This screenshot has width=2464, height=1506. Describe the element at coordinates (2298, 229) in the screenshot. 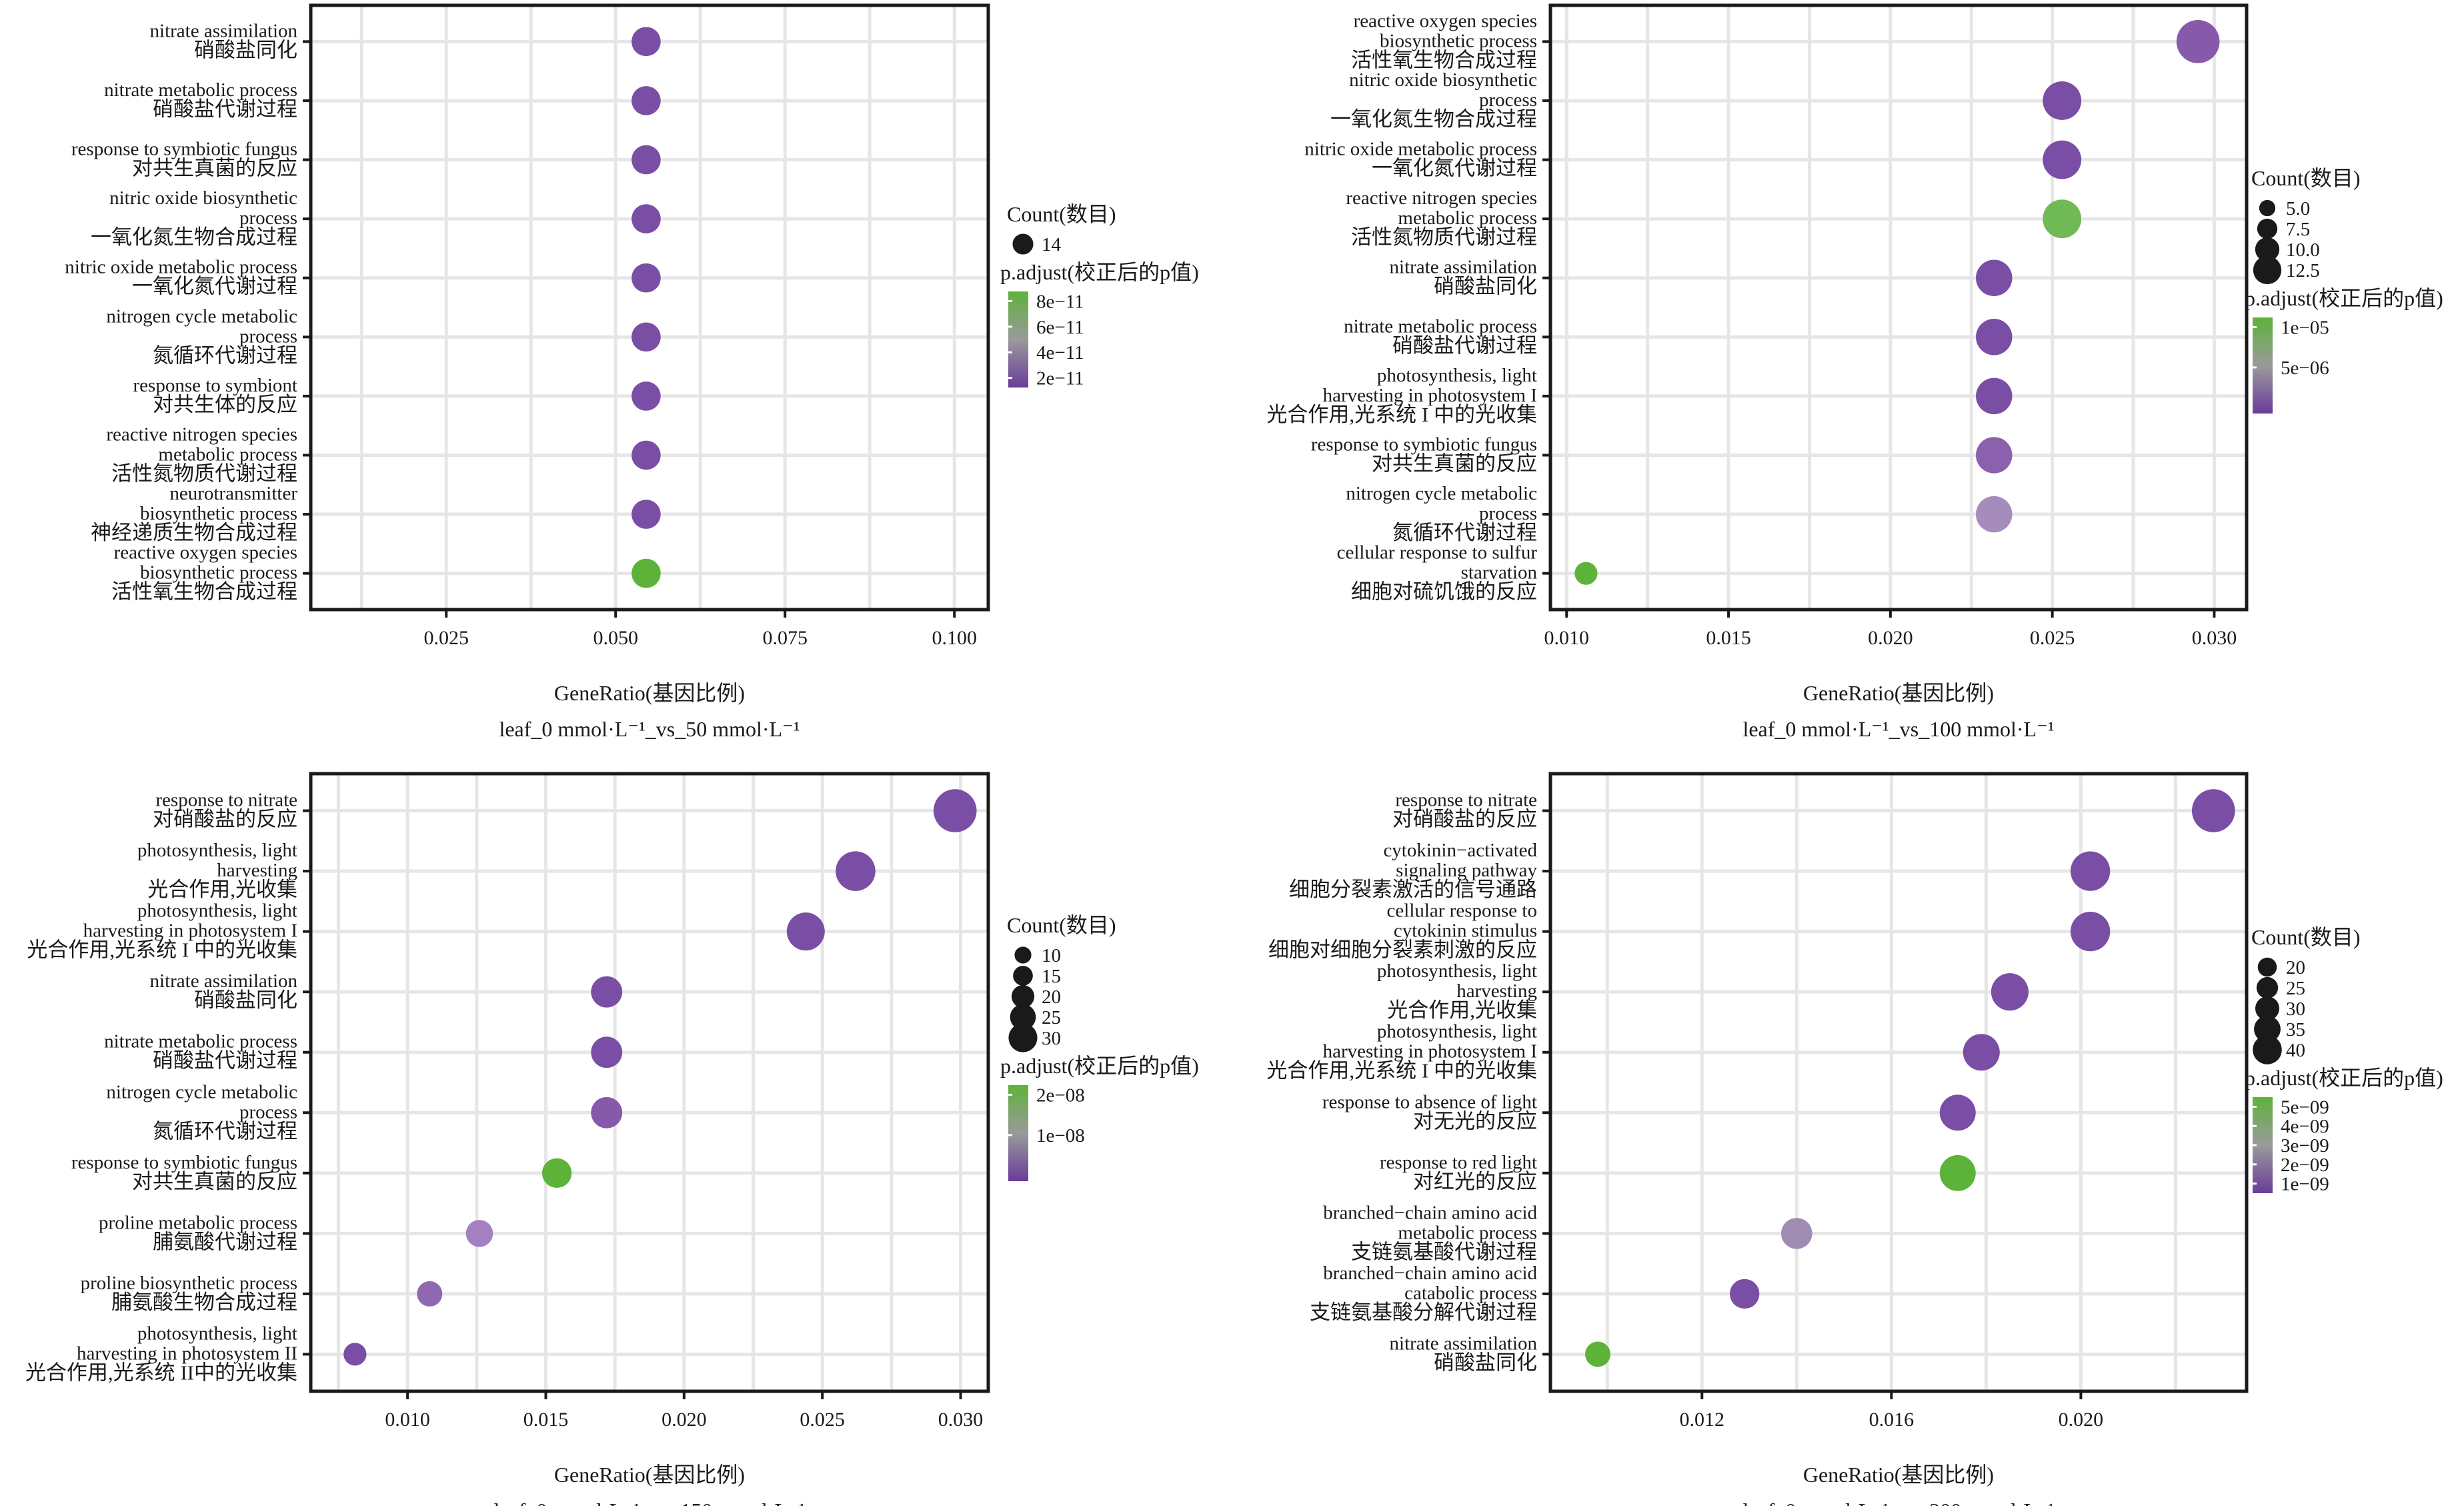

I see `size-legend-label: 7.5` at that location.